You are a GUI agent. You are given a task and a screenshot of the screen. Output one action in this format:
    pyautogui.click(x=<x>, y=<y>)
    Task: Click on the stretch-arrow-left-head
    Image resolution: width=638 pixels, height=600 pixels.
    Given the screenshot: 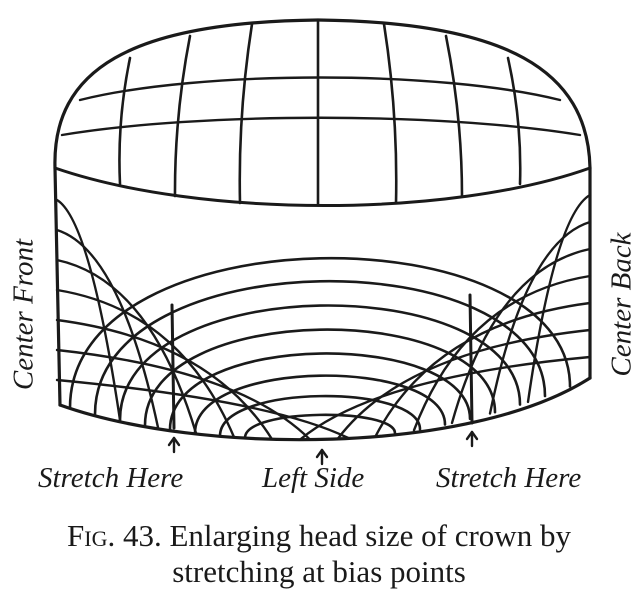 What is the action you would take?
    pyautogui.click(x=174, y=441)
    